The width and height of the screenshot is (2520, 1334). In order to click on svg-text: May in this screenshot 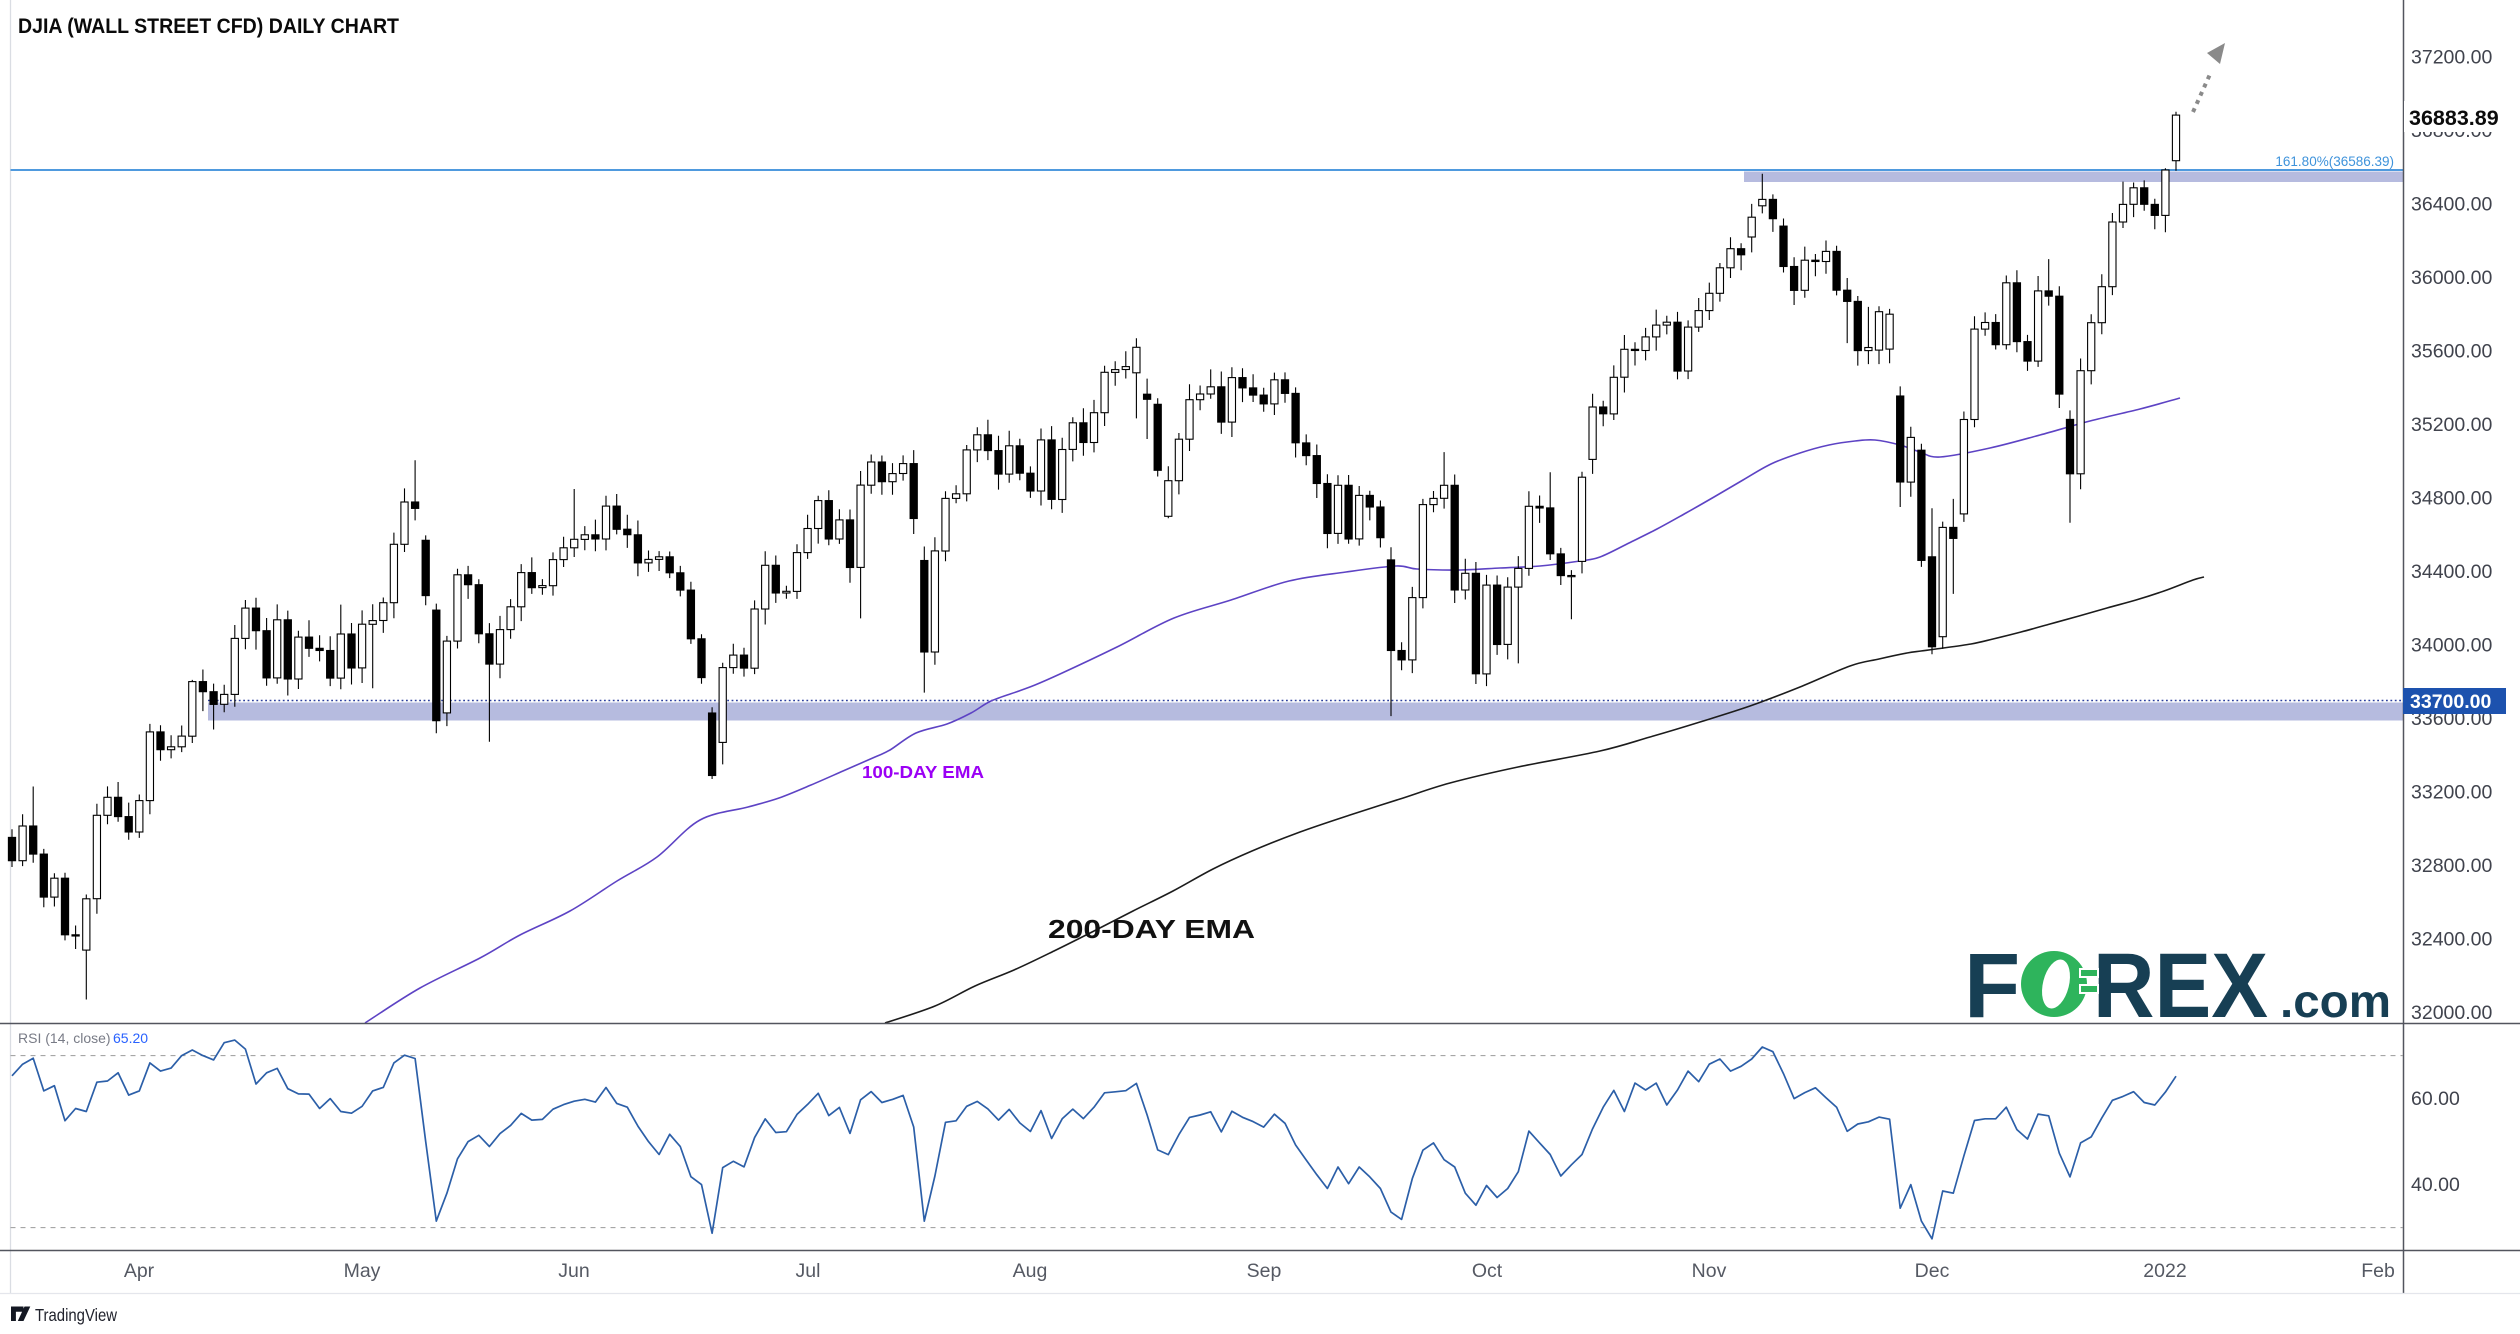, I will do `click(362, 1271)`.